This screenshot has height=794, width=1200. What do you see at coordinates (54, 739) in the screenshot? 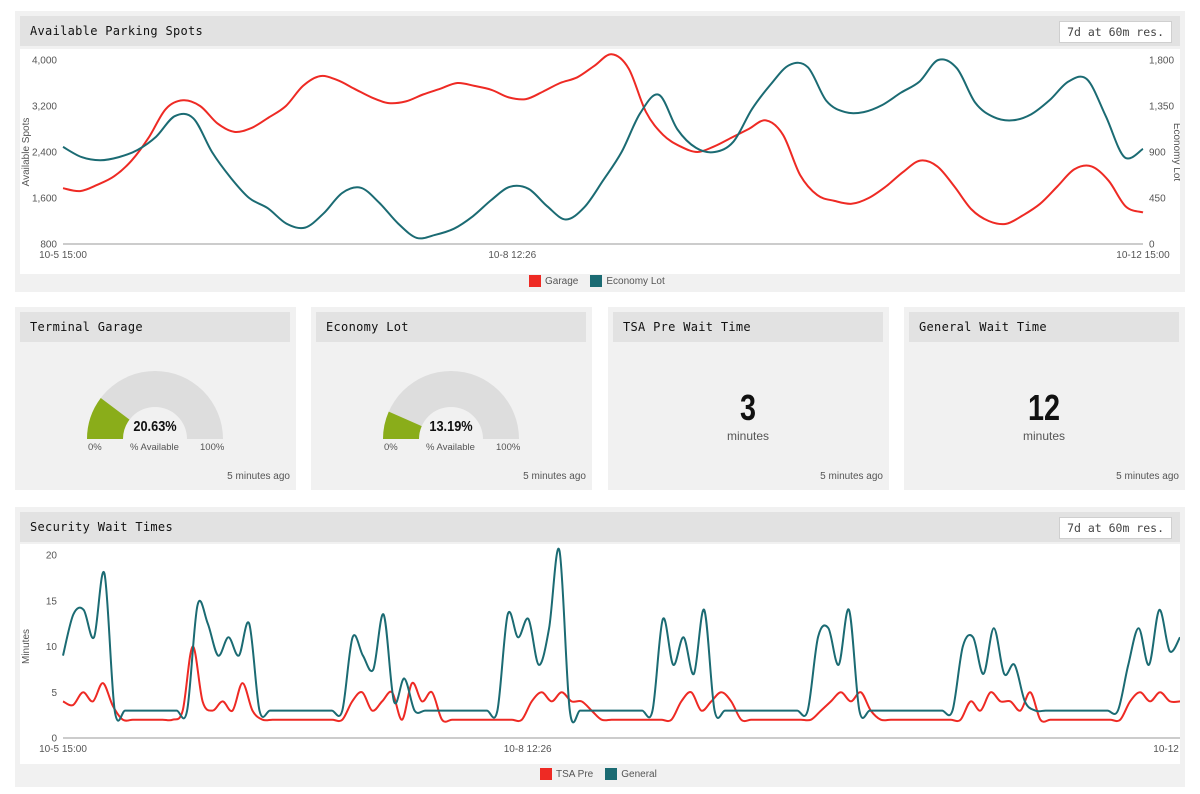
I see `y-tick-label: 0` at bounding box center [54, 739].